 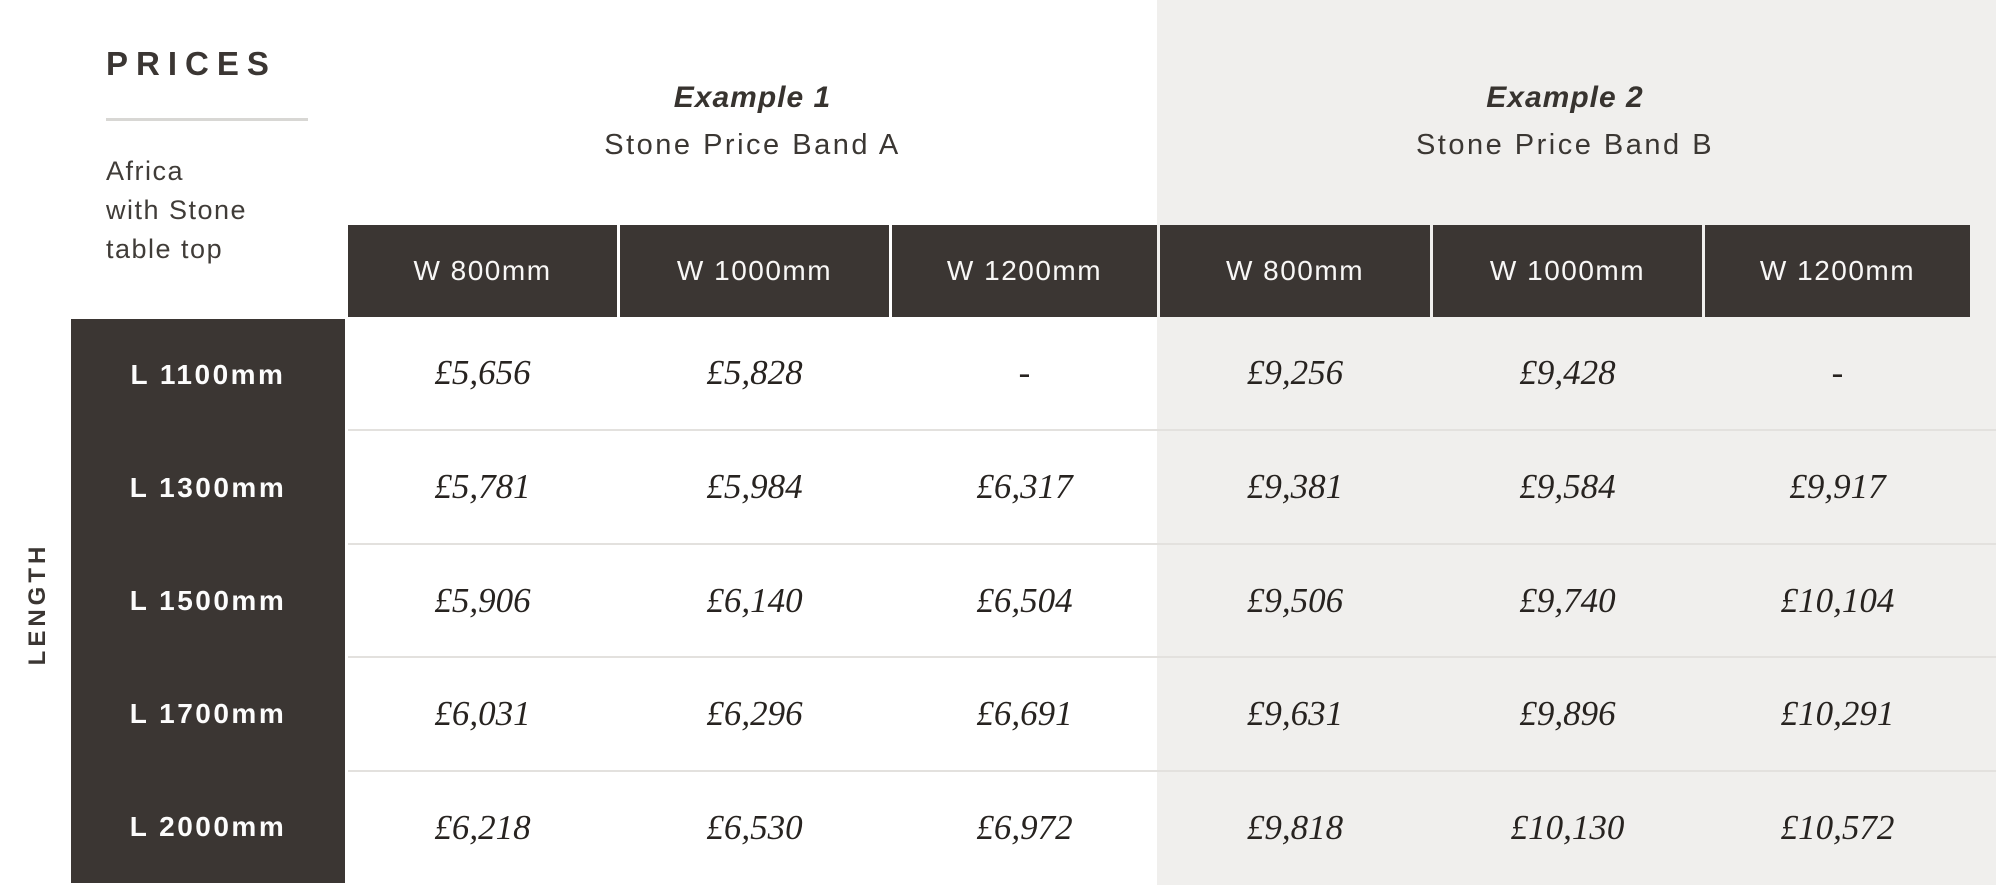 I want to click on product-name: Africa with Stone table top, so click(x=231, y=210).